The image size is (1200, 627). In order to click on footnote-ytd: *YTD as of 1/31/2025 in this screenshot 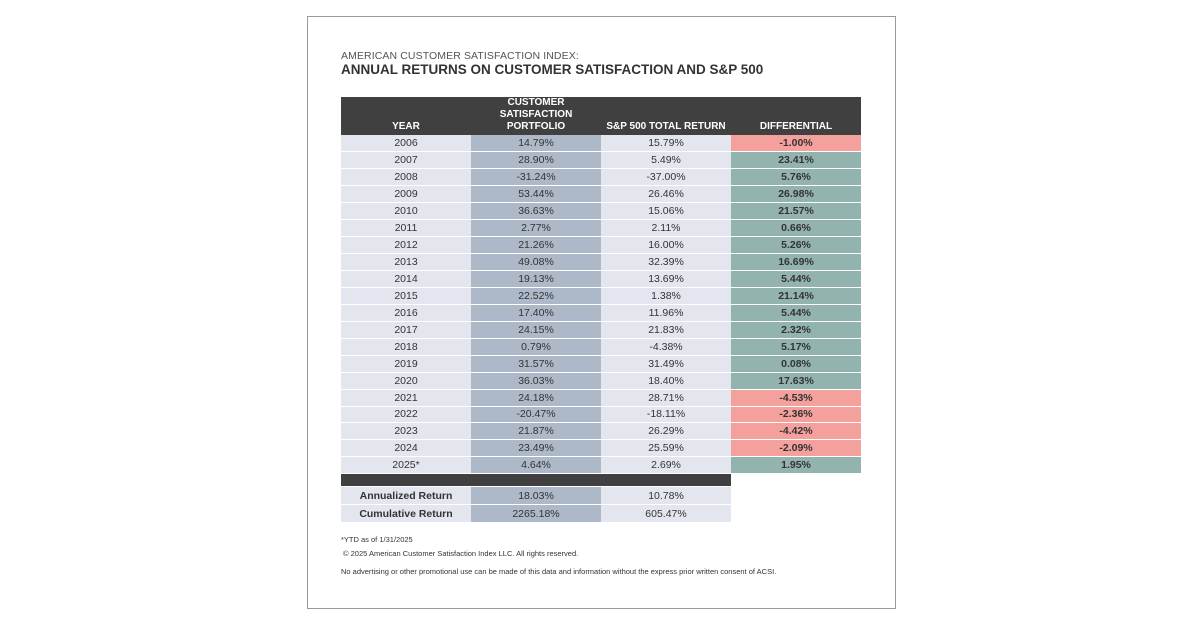, I will do `click(377, 539)`.